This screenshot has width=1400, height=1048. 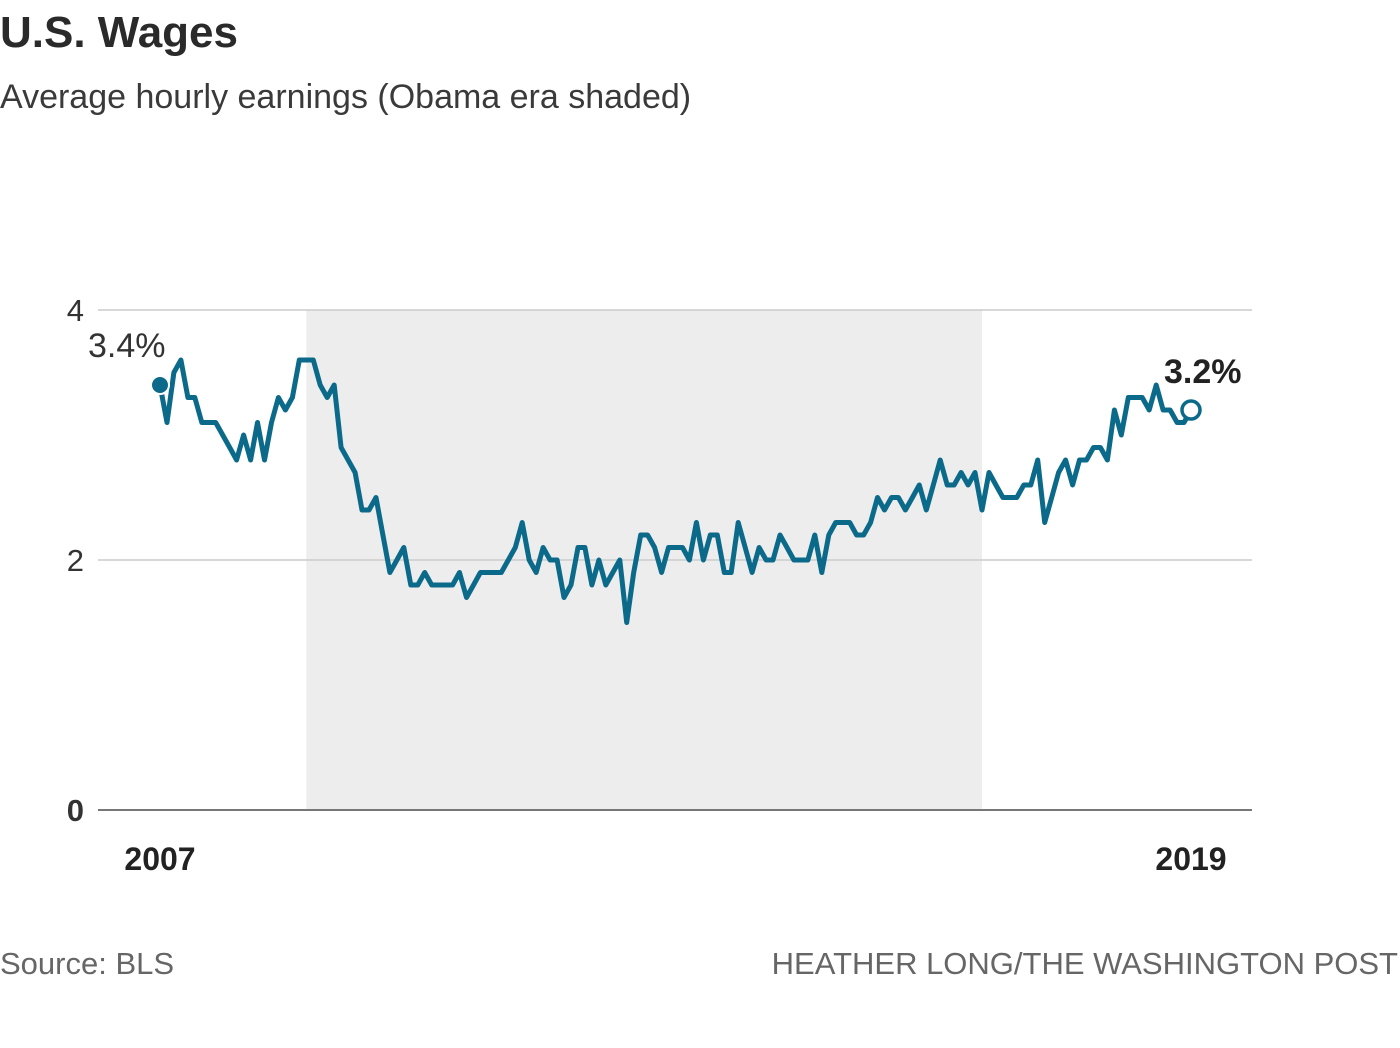 What do you see at coordinates (127, 346) in the screenshot?
I see `start-value-label: 3.4%` at bounding box center [127, 346].